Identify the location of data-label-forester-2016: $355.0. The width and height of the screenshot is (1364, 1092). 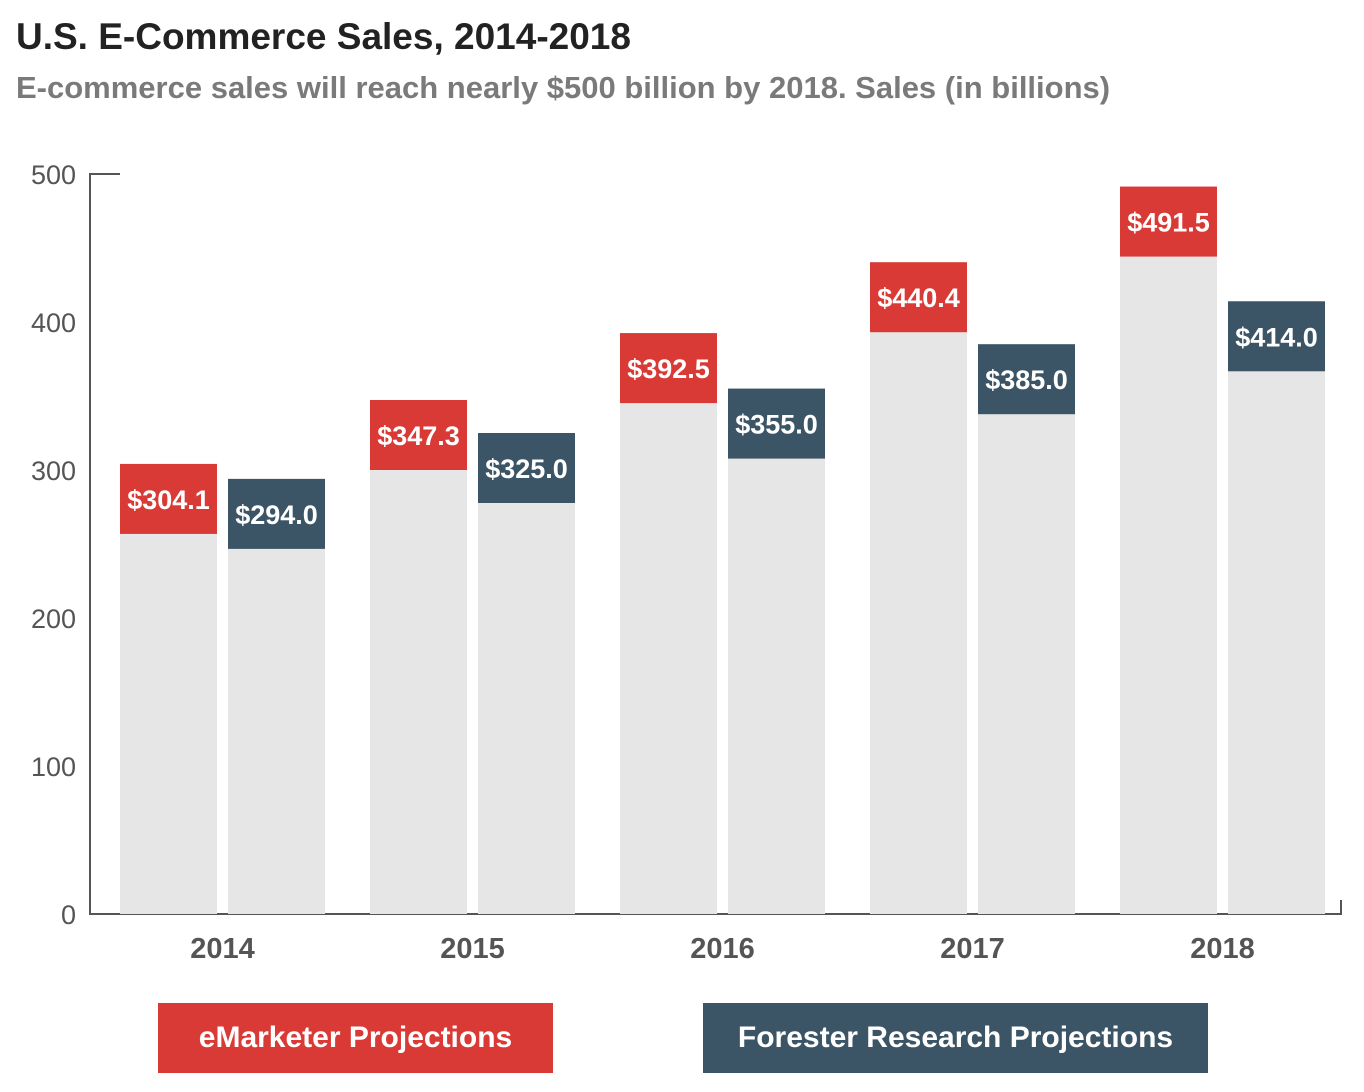
(776, 425).